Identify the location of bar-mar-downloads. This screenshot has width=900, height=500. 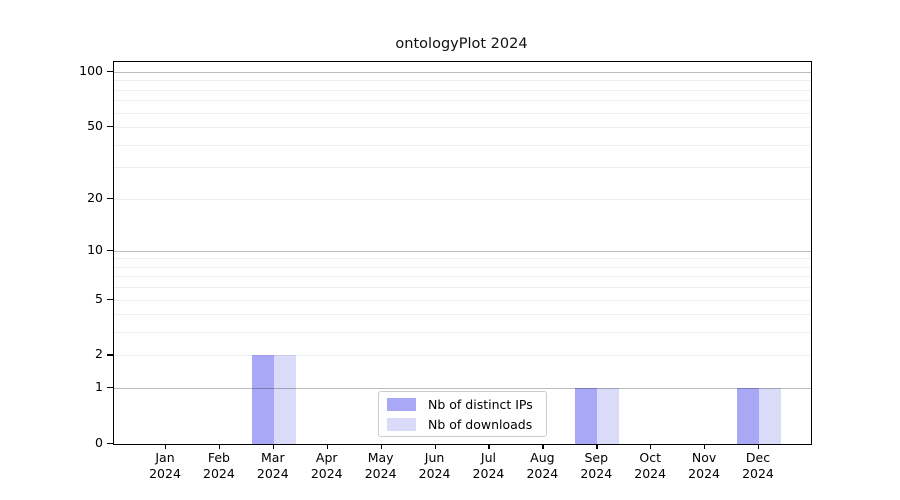
(284, 399).